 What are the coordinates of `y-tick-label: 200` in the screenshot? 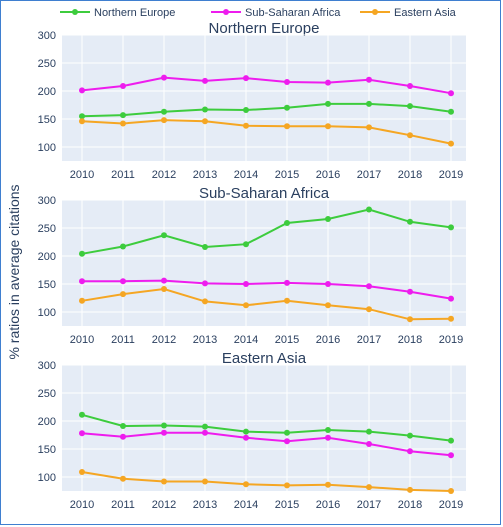 It's located at (47, 92).